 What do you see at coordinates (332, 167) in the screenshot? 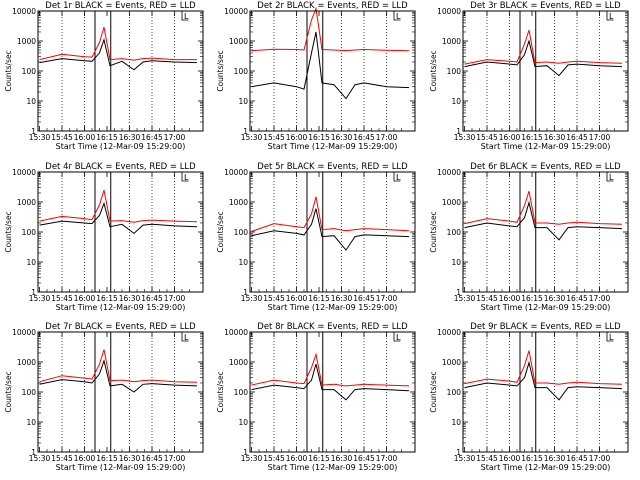
I see `panel-title: Det 5r BLACK = Events, RED = LLD` at bounding box center [332, 167].